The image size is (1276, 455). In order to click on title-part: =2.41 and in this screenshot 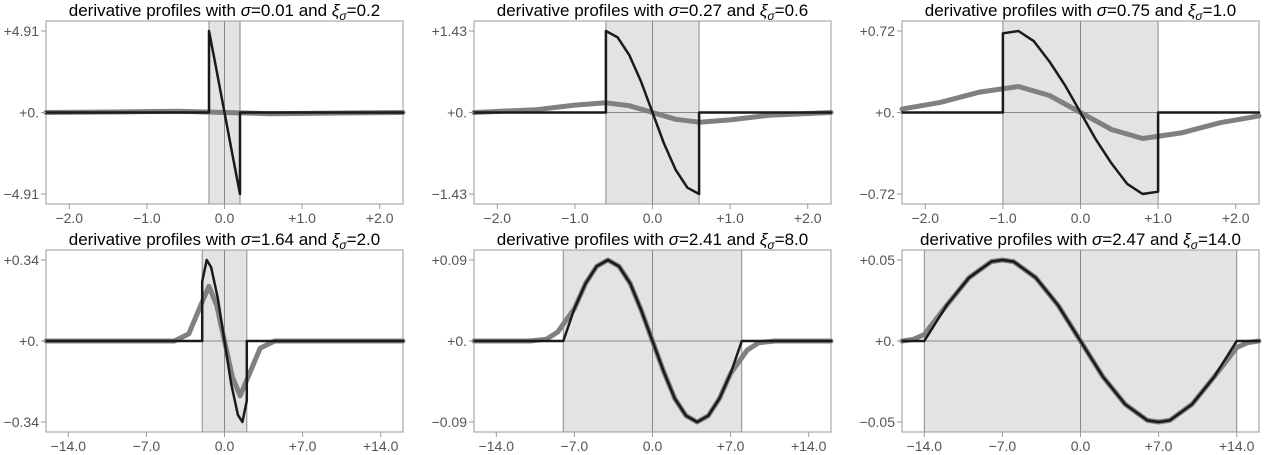, I will do `click(719, 239)`.